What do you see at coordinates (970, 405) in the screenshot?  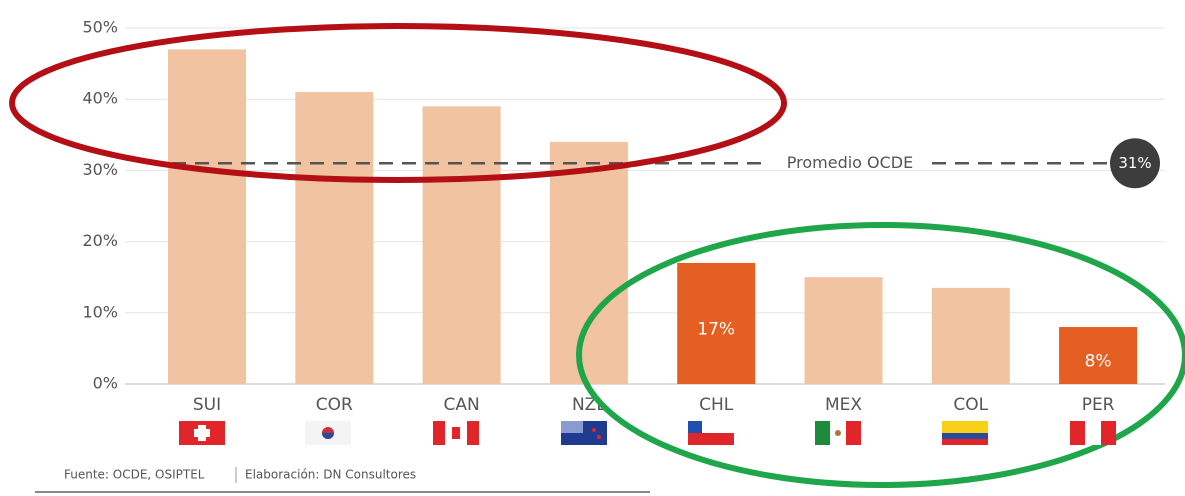 I see `x-tick-label: COL` at bounding box center [970, 405].